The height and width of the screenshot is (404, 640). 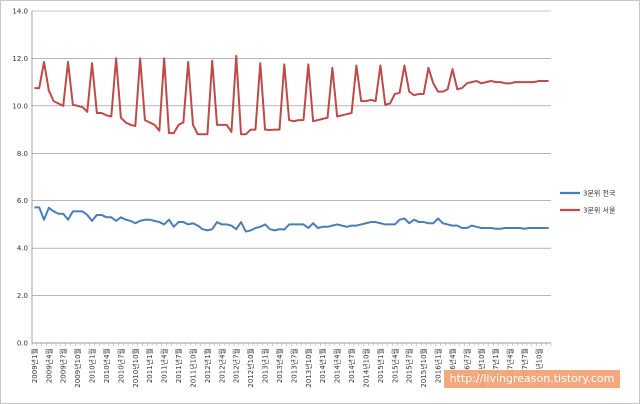 I want to click on x-tick-label: 2011년4월, so click(x=164, y=365).